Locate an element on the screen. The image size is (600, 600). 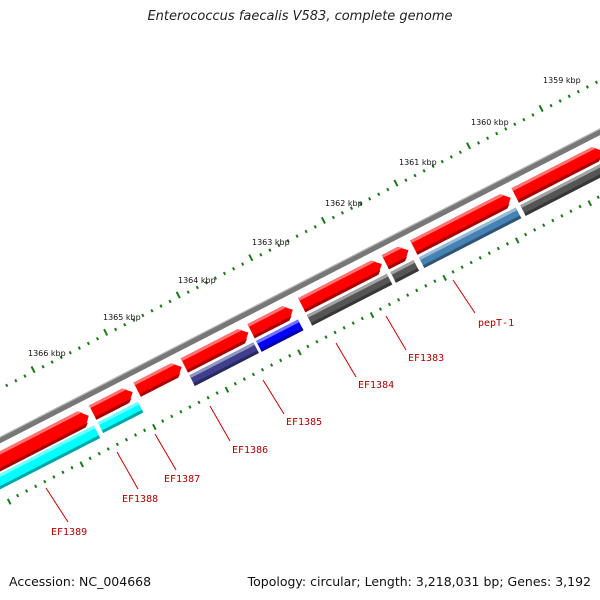
gene-ef1387-shadow is located at coordinates (160, 385).